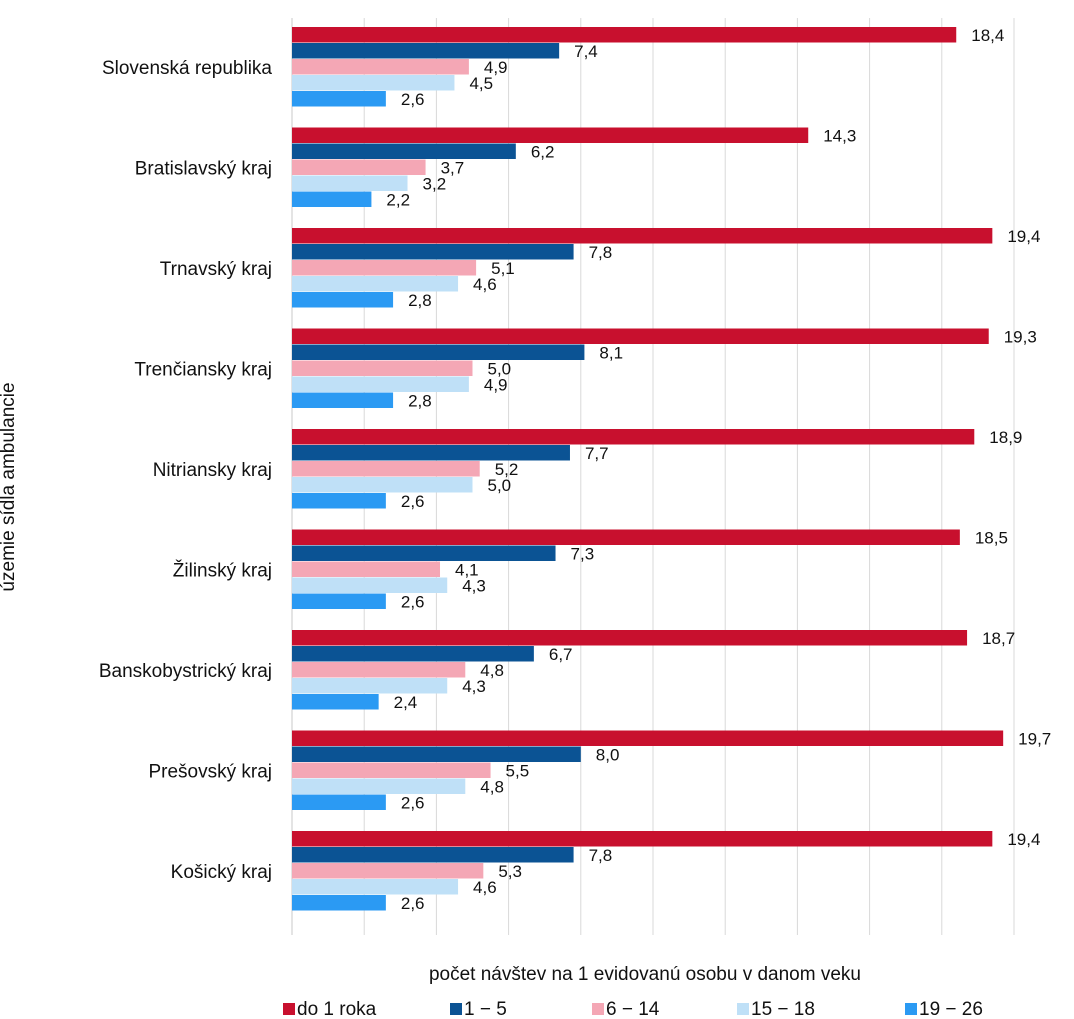 The height and width of the screenshot is (1019, 1074). I want to click on data-label: 8,0, so click(608, 754).